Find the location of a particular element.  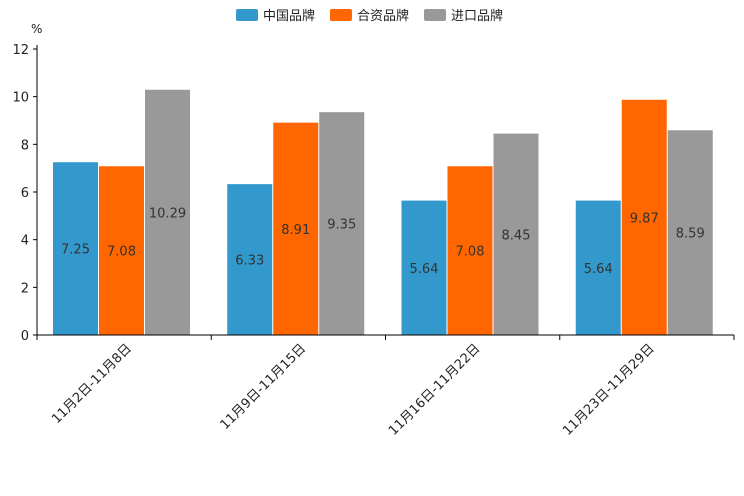

x-category-label-0: 11月2日-11月8日 is located at coordinates (92, 384).